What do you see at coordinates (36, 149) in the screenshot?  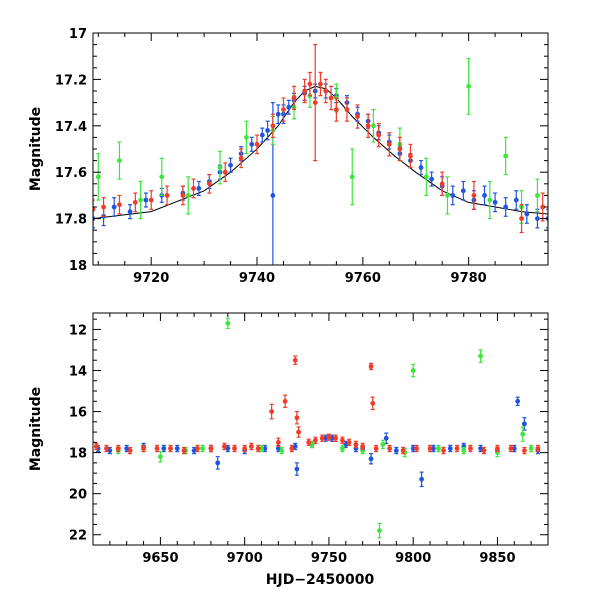 I see `top-y-axis-title: Magnitude` at bounding box center [36, 149].